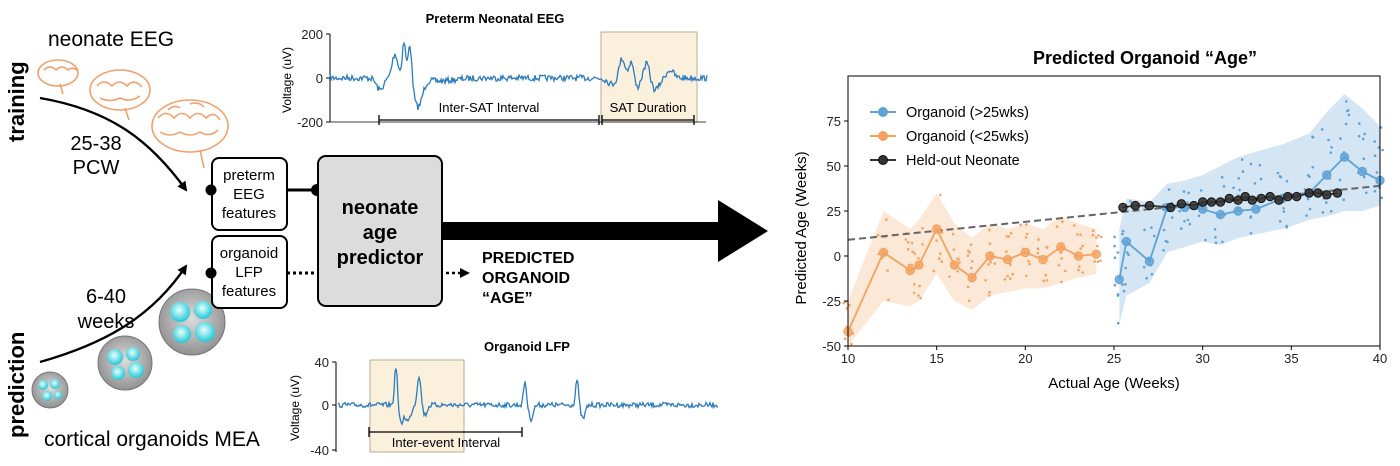  I want to click on eeg-features-line2: EEG, so click(249, 194).